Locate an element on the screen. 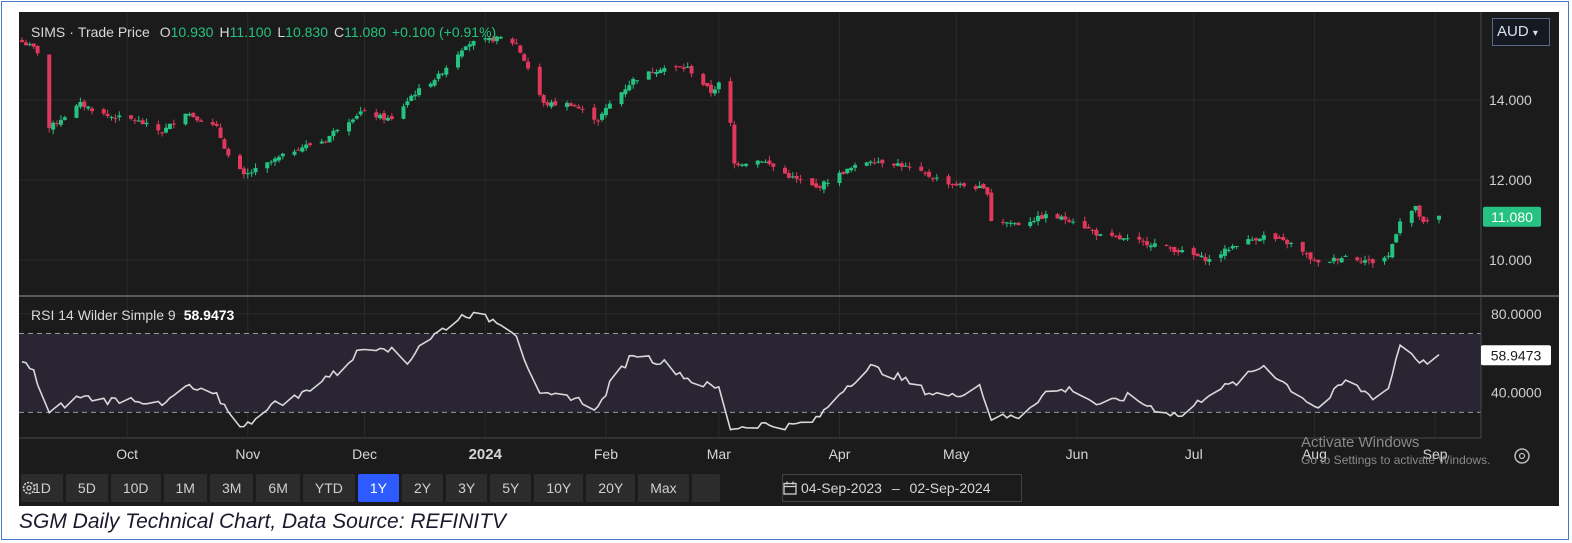 The width and height of the screenshot is (1572, 543). range-button-3y: 3Y is located at coordinates (467, 488).